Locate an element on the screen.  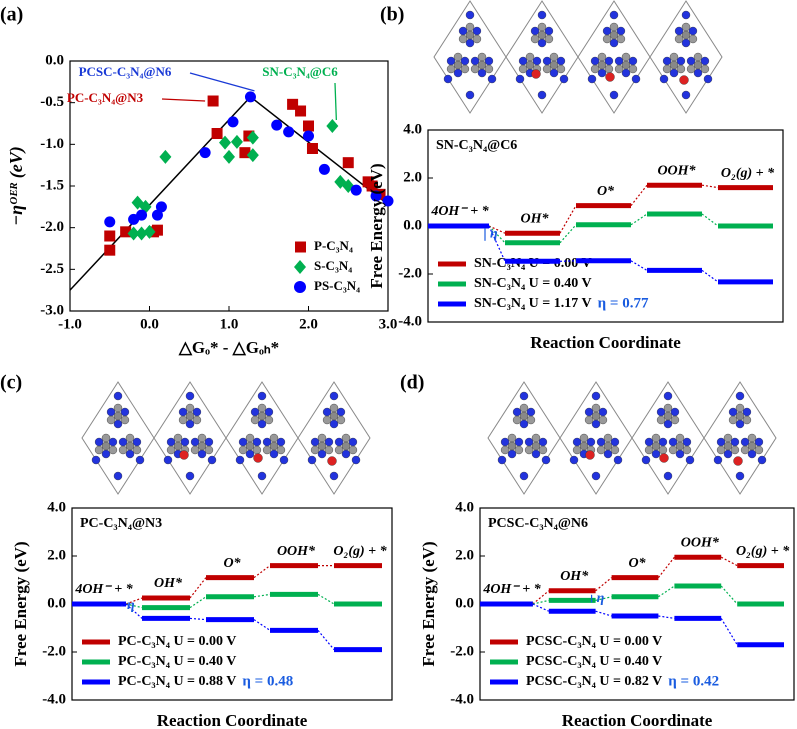
eta-label: η = 0.48 is located at coordinates (267, 681).